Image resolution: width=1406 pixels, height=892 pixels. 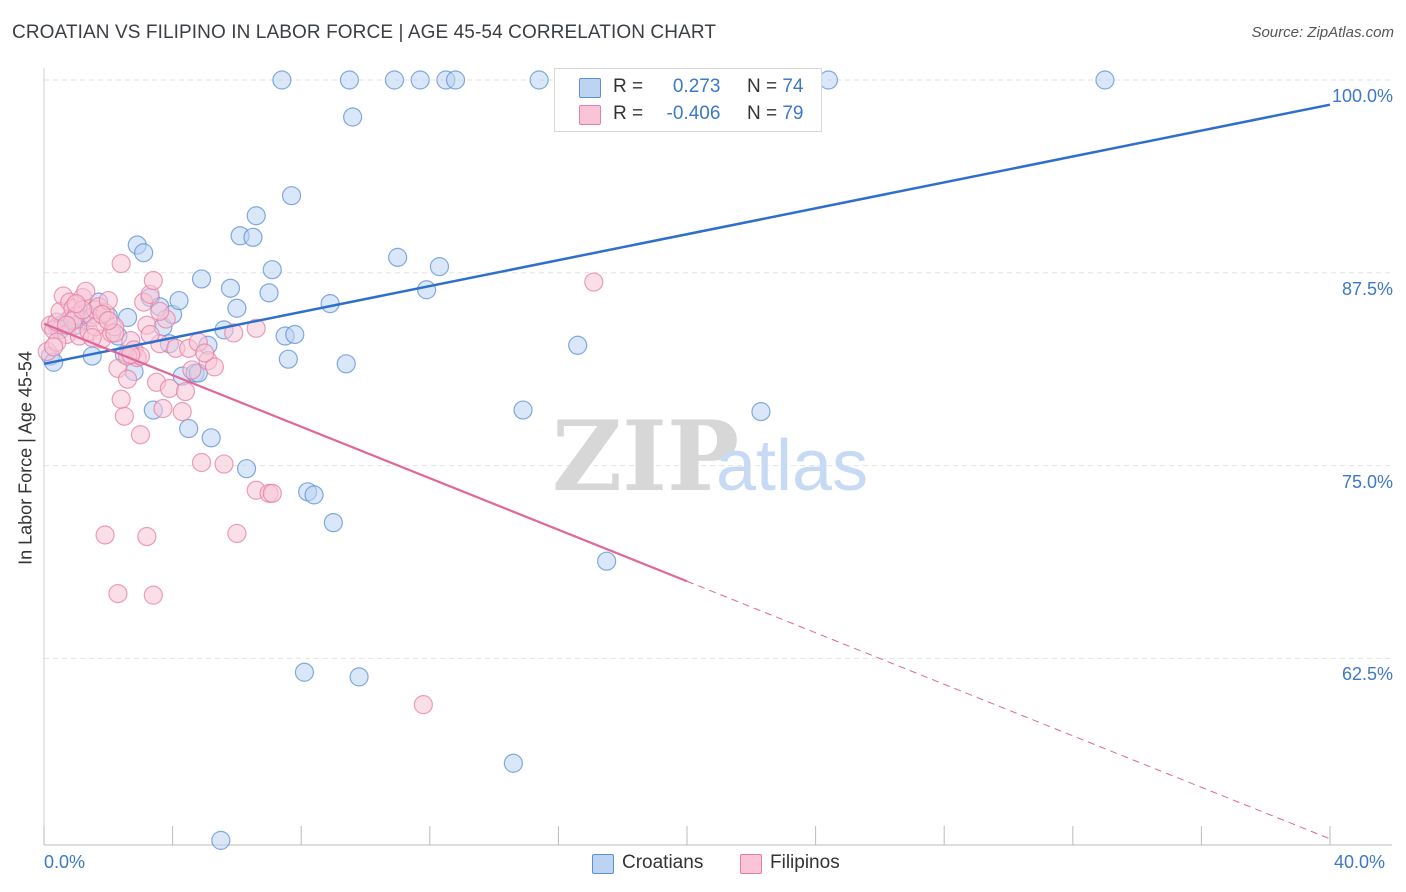 What do you see at coordinates (603, 864) in the screenshot?
I see `croatians-legend-swatch` at bounding box center [603, 864].